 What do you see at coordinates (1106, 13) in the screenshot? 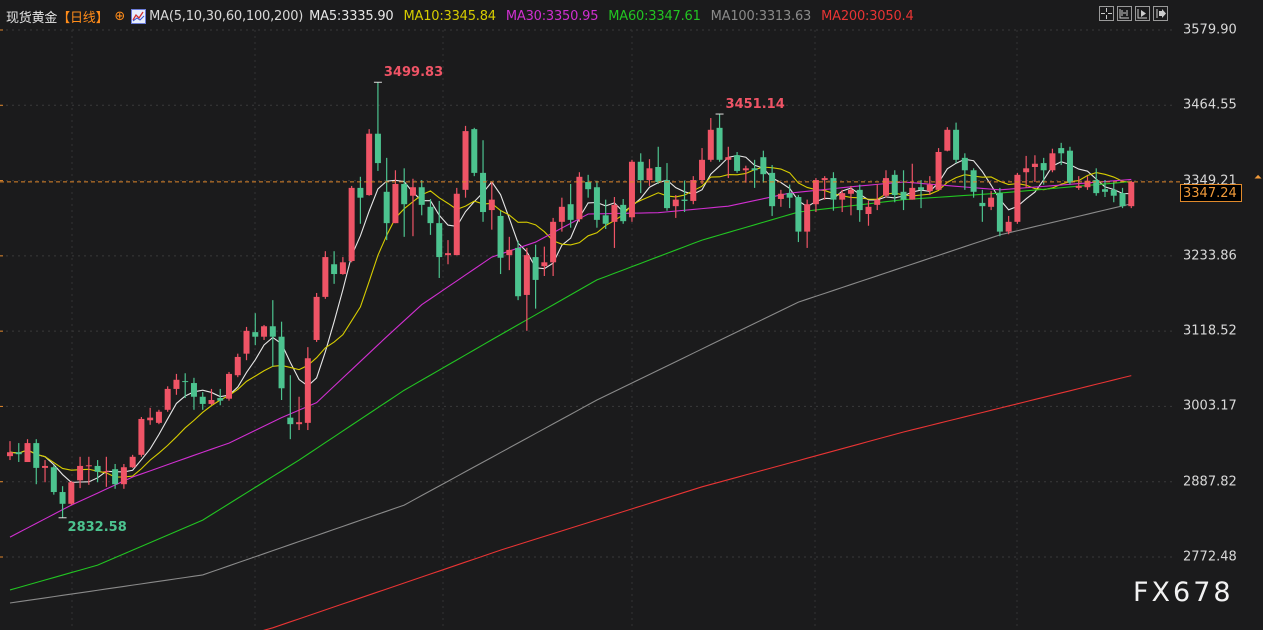
I see `crosshair-icon` at bounding box center [1106, 13].